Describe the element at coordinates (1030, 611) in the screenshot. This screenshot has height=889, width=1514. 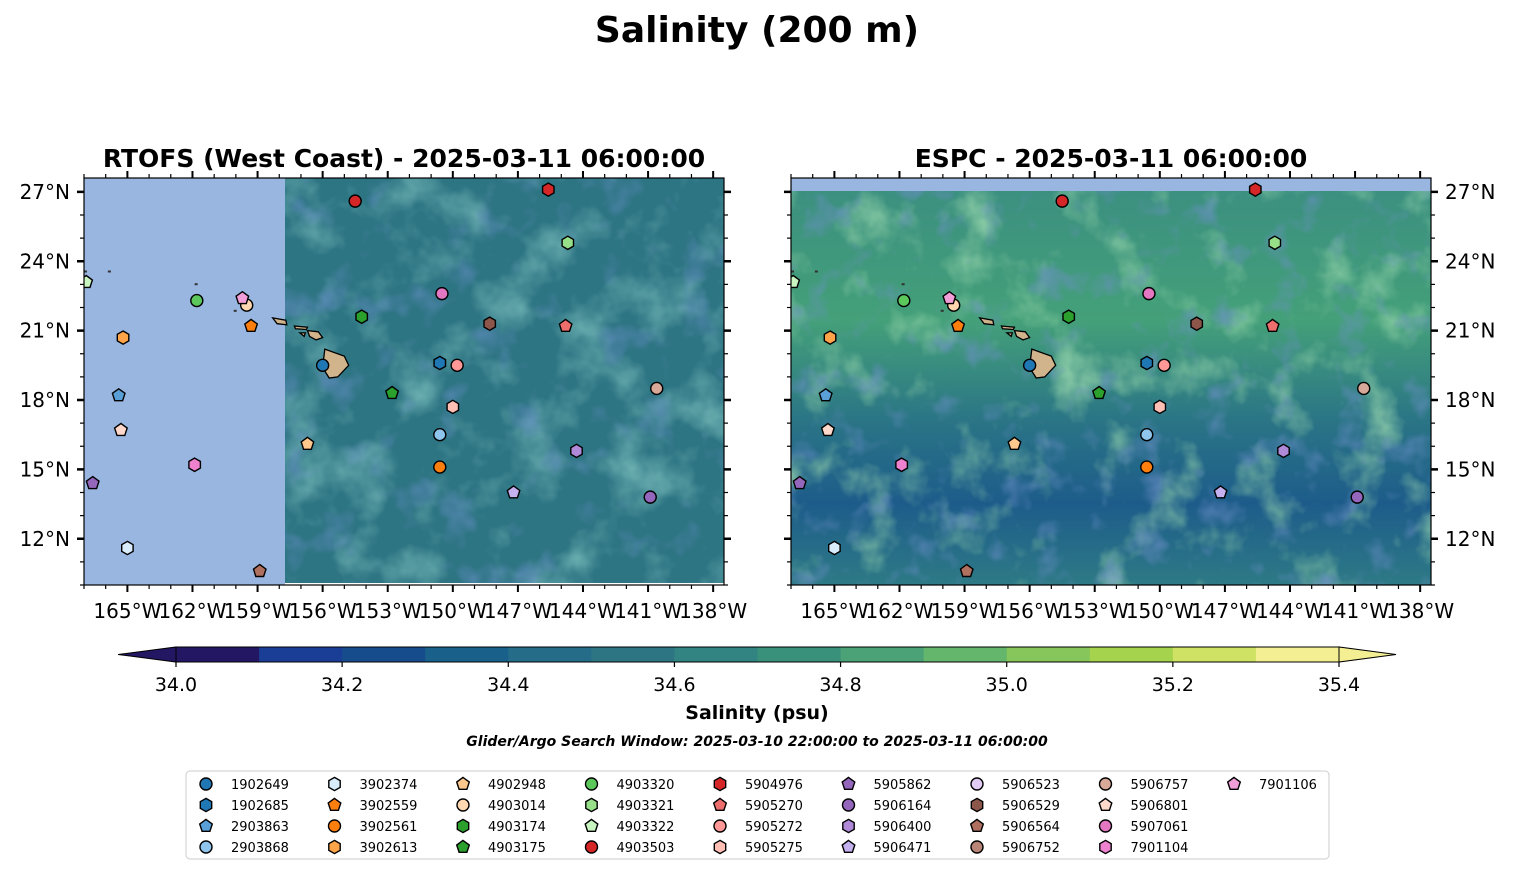
I see `x-tick-label: 156°W` at that location.